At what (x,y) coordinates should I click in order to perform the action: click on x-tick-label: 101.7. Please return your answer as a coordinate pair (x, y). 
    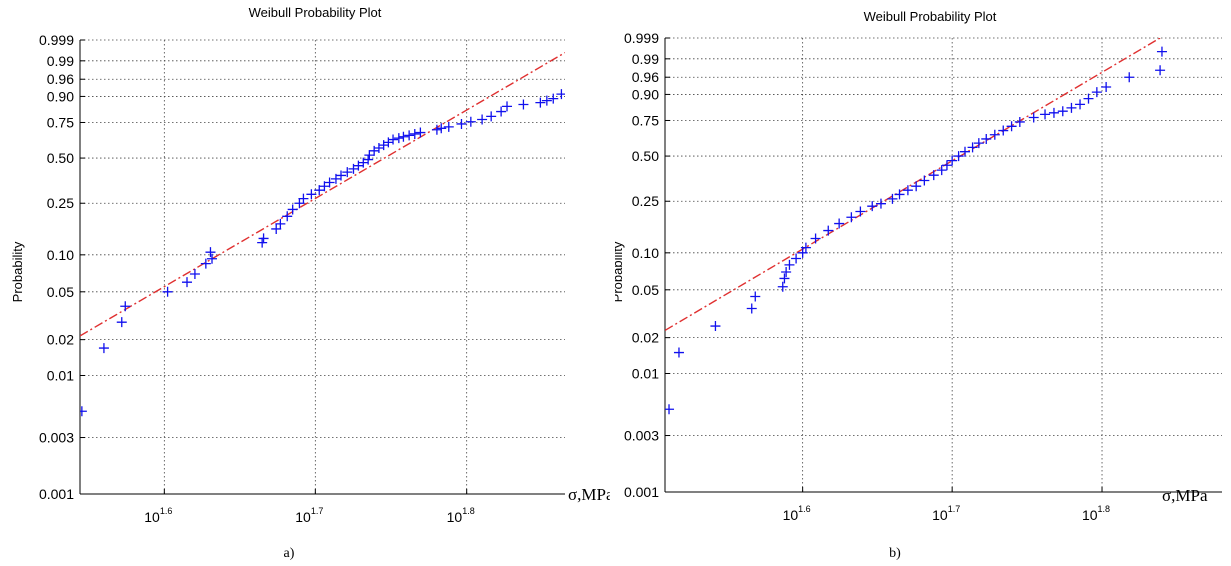
    Looking at the image, I should click on (309, 515).